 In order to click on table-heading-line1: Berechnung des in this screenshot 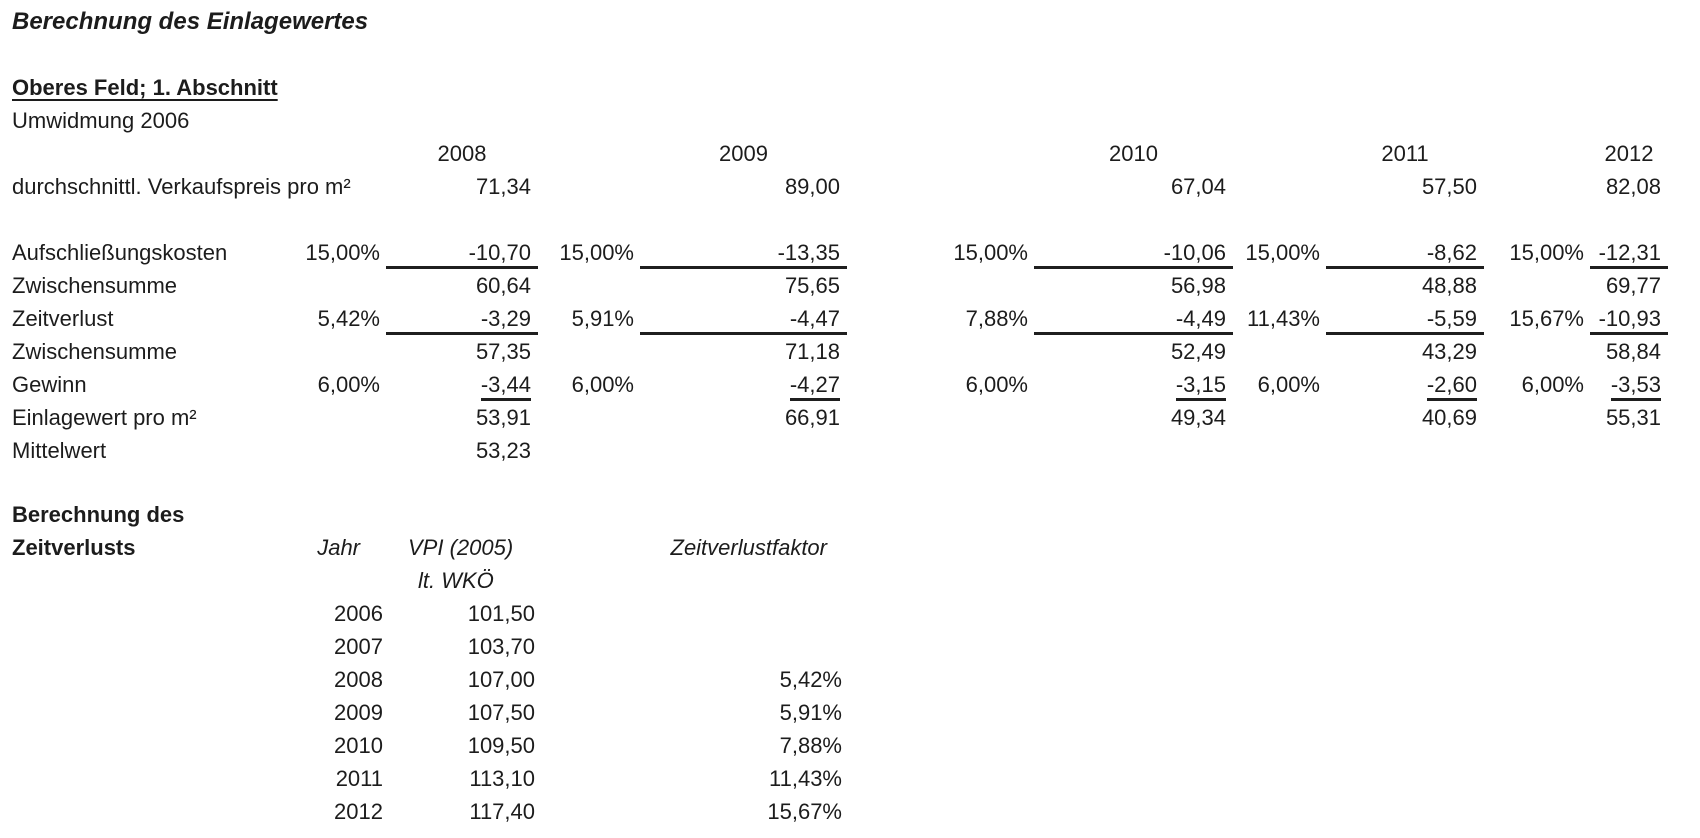, I will do `click(98, 514)`.